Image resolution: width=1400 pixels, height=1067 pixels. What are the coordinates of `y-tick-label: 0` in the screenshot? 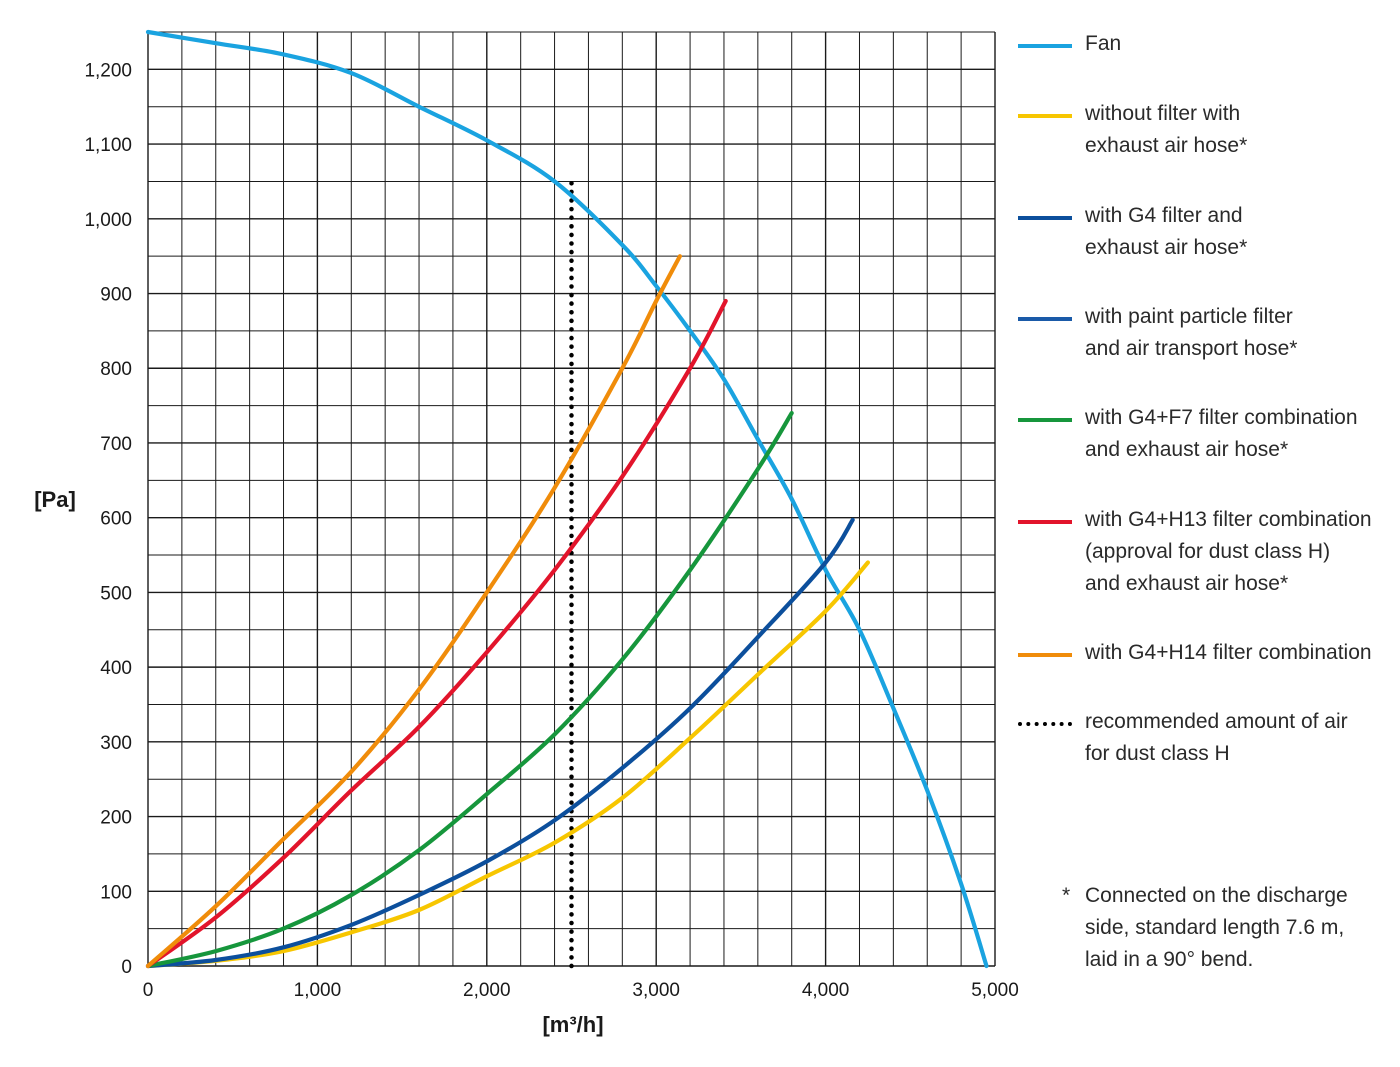 It's located at (126, 967).